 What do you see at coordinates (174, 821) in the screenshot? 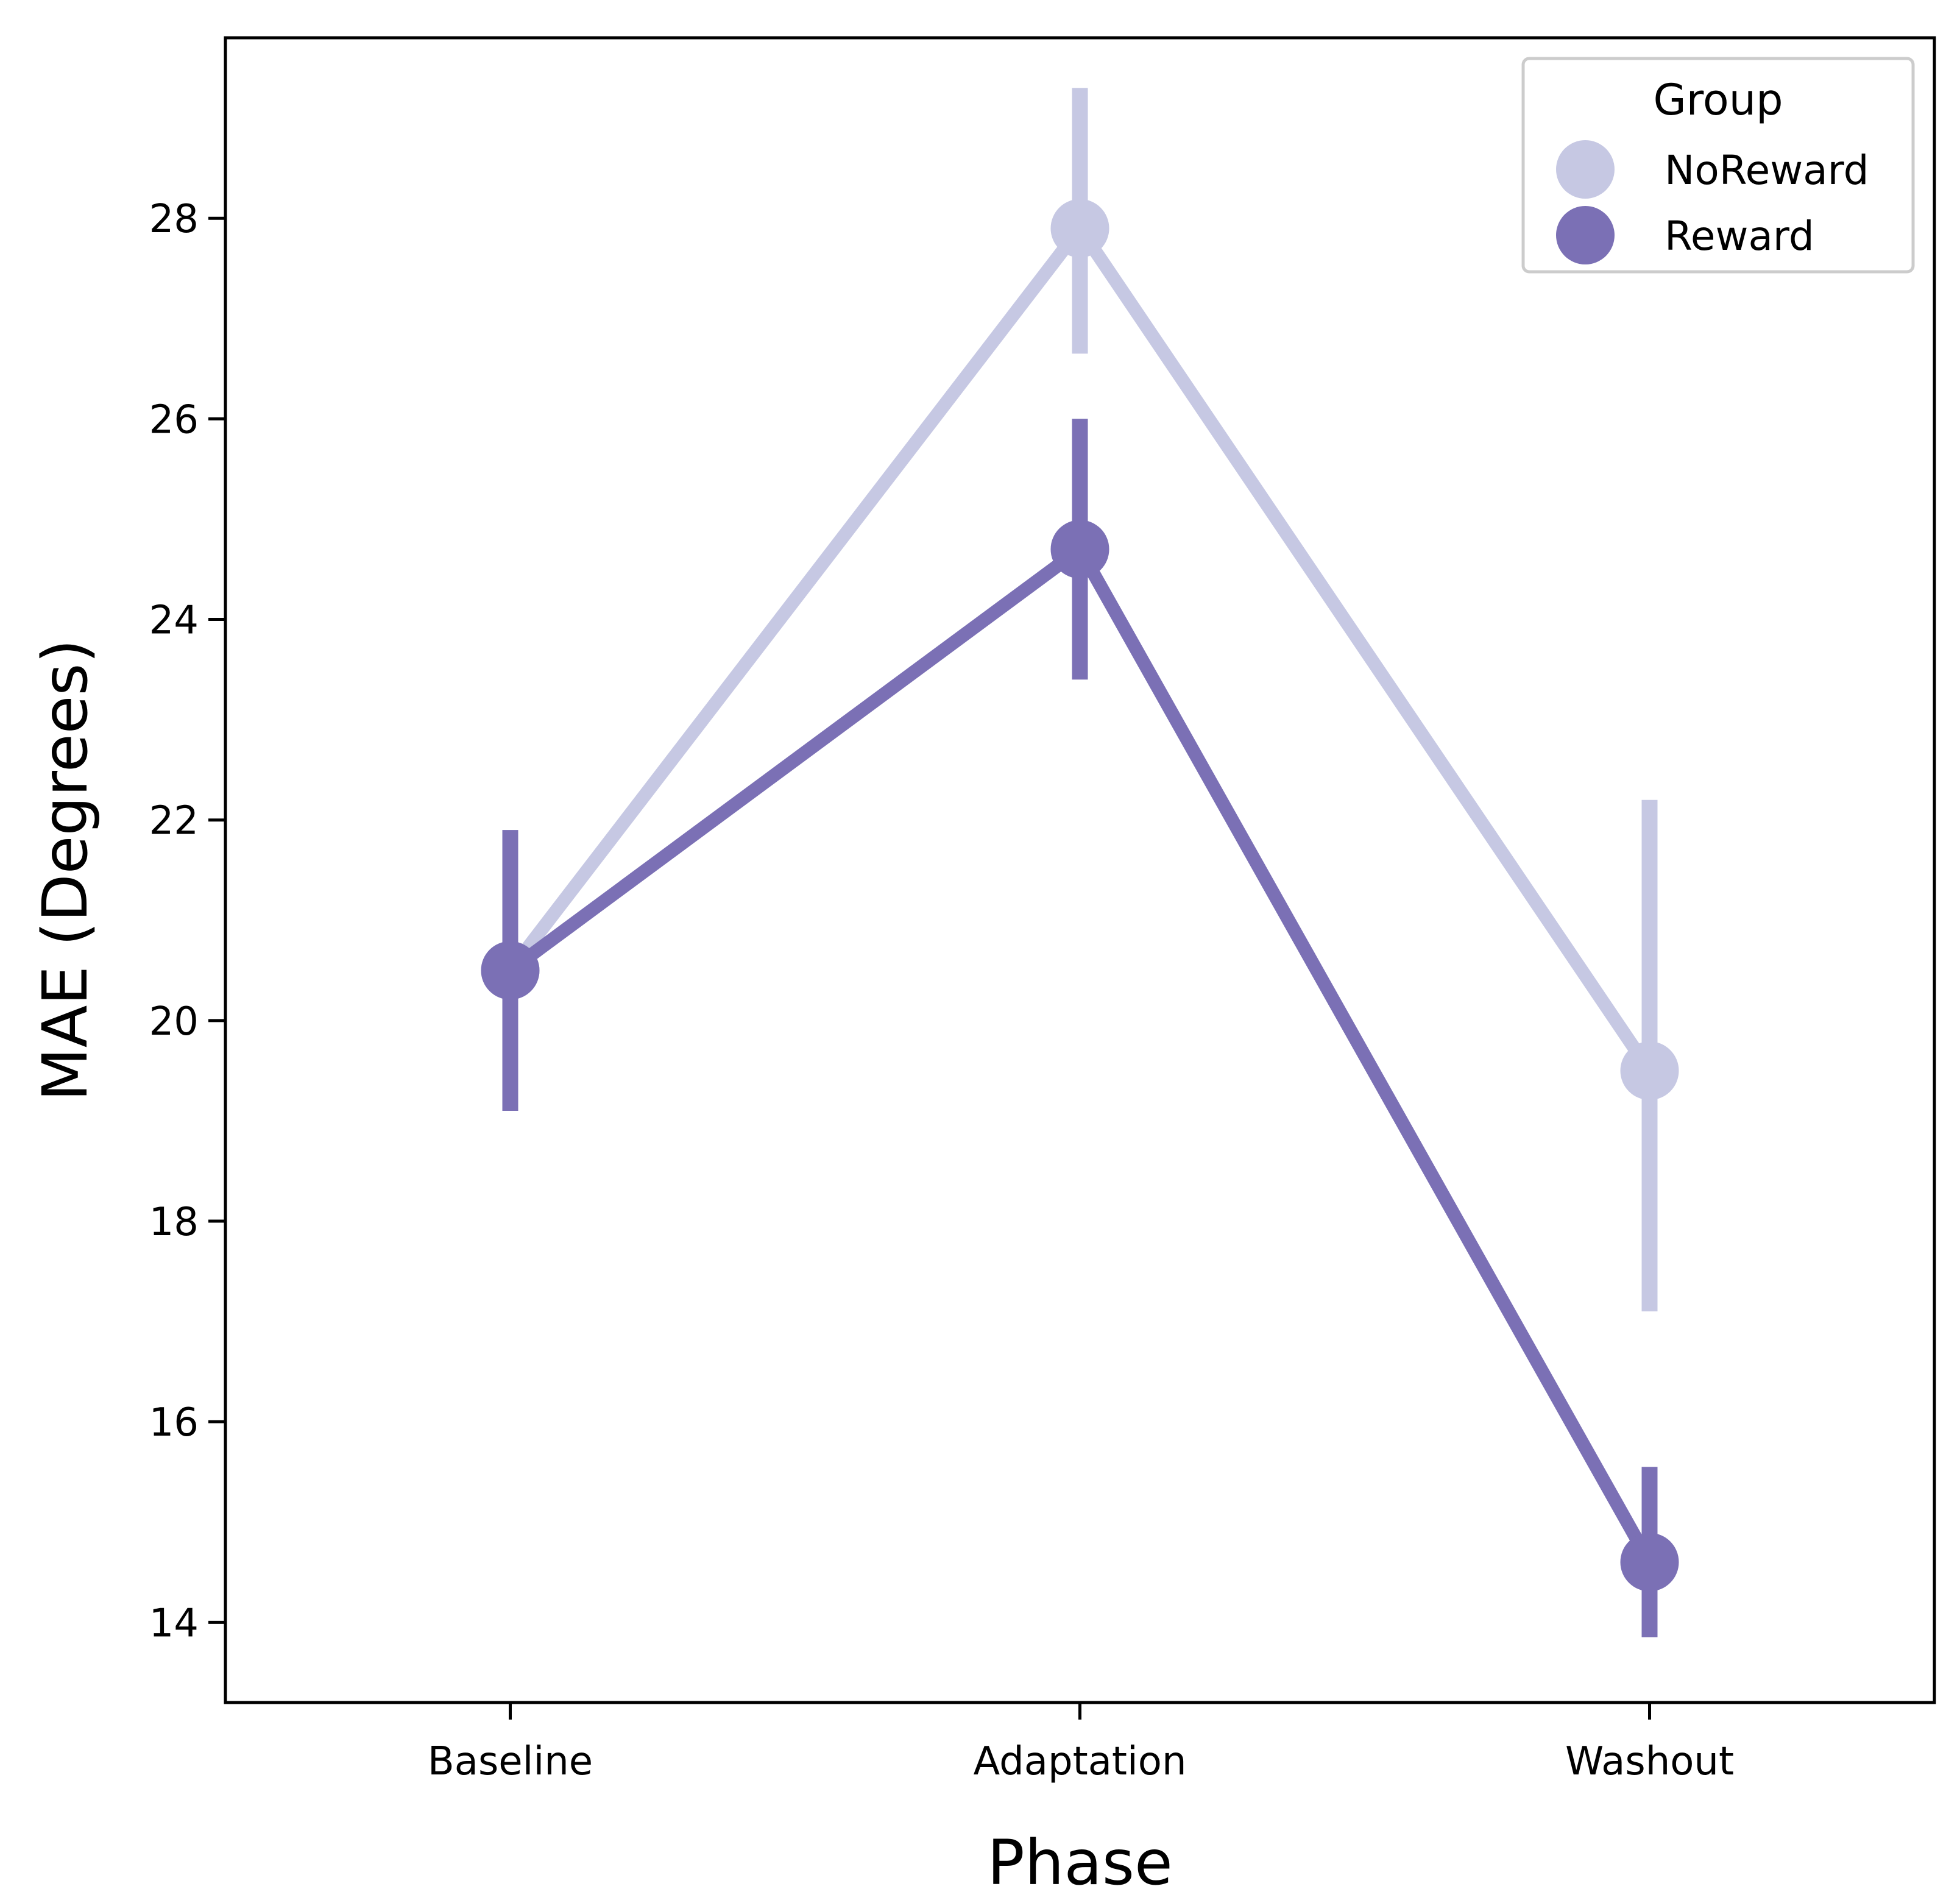
I see `y-tick-label: 22` at bounding box center [174, 821].